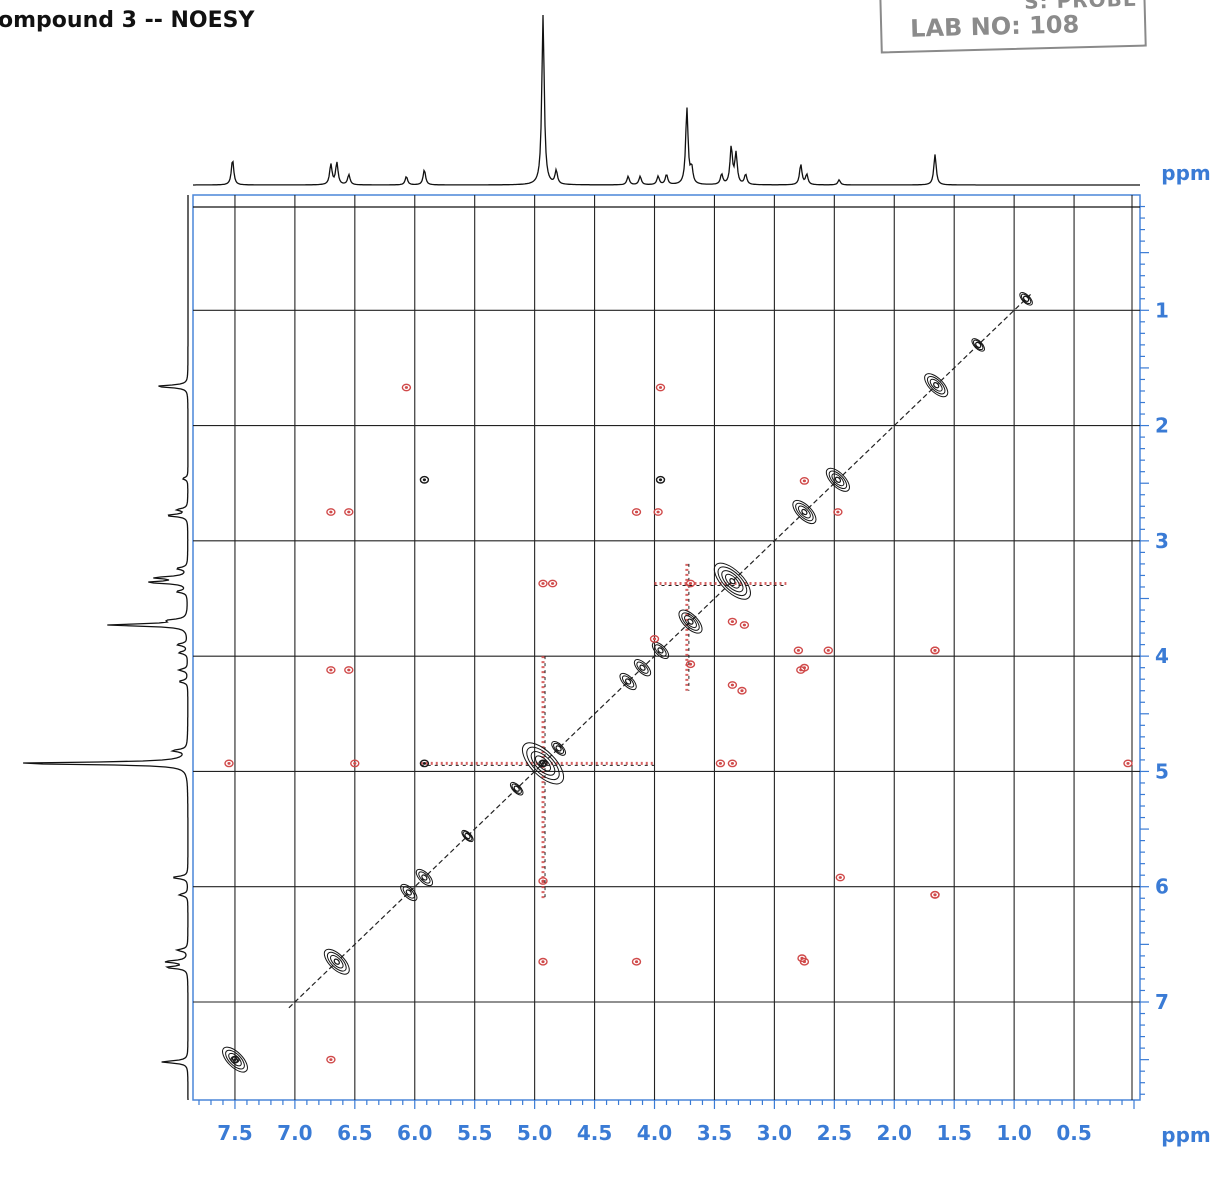  Describe the element at coordinates (1162, 771) in the screenshot. I see `y-tick-label: 5` at that location.